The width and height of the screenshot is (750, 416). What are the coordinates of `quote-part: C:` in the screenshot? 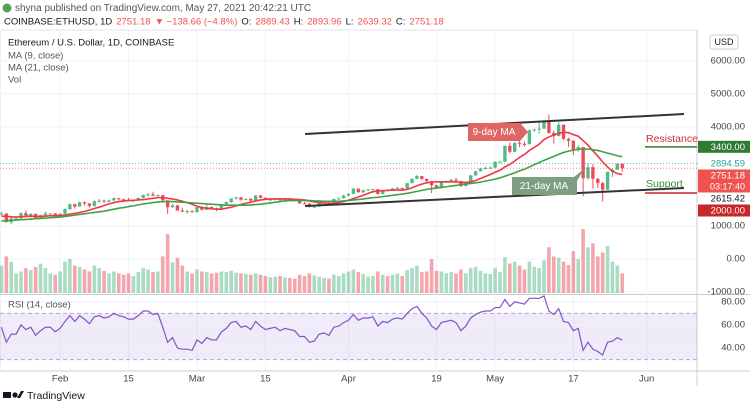 It's located at (401, 21).